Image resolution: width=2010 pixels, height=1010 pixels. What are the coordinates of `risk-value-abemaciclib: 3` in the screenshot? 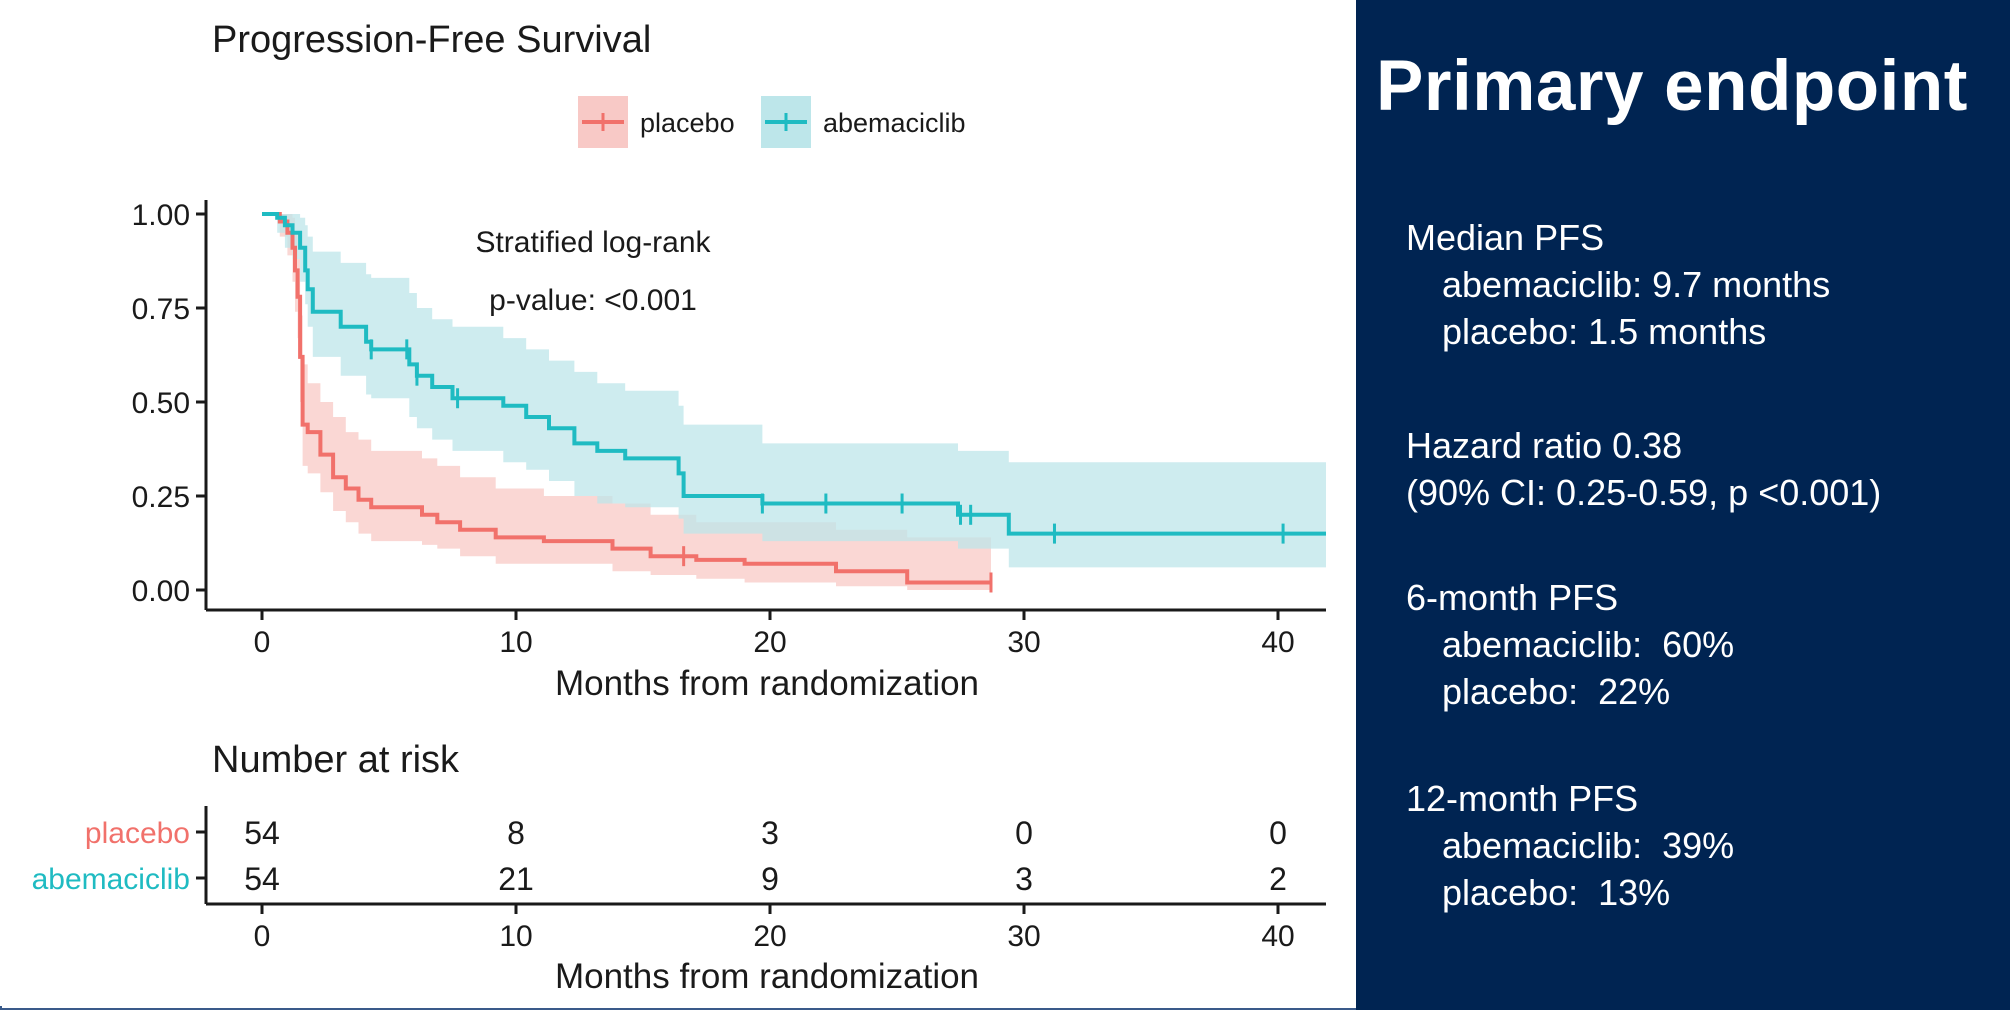 It's located at (1024, 879).